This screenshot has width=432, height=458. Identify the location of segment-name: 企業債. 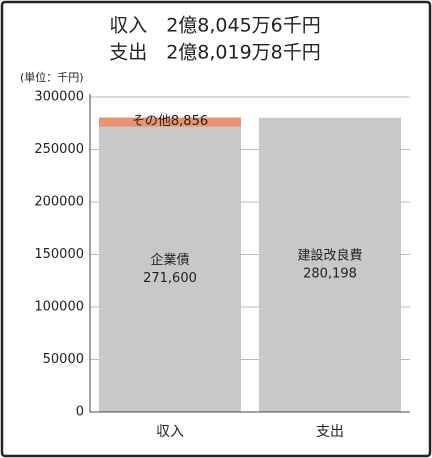
(169, 260).